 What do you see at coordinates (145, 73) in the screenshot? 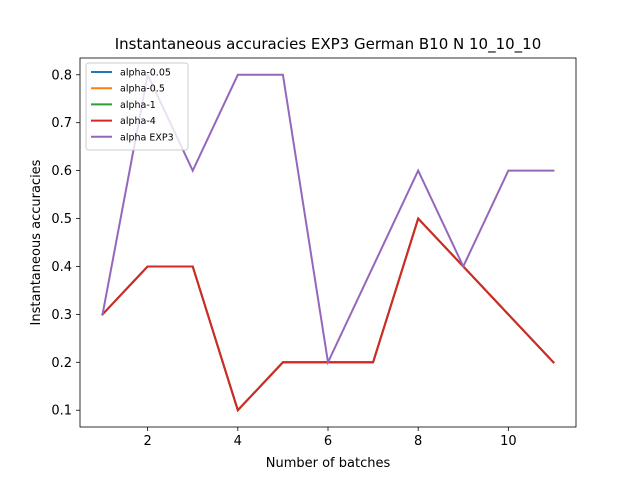
I see `legend-label: alpha-0.05` at bounding box center [145, 73].